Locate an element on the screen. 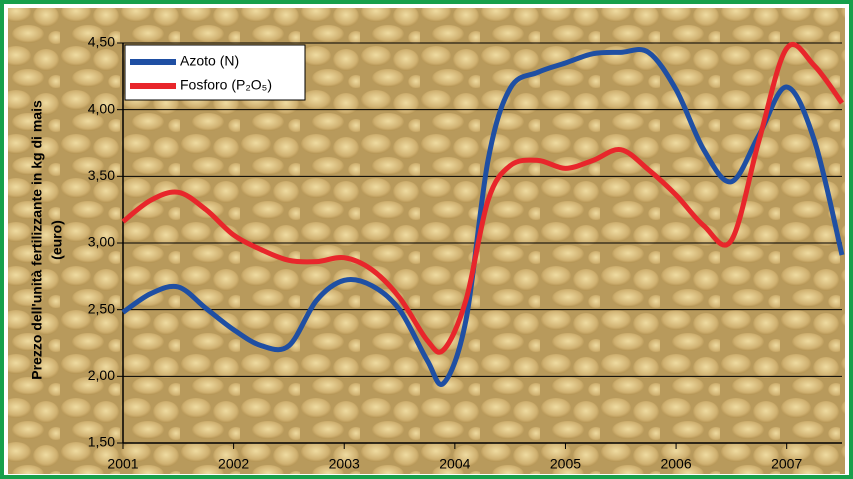 The image size is (853, 479). legend: Azoto (N) Fosforo (P₂O₅) is located at coordinates (215, 72).